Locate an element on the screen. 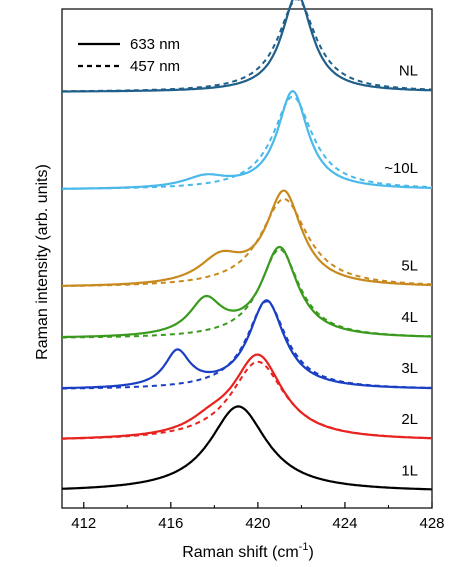 The height and width of the screenshot is (567, 474). curve-NL-633nm is located at coordinates (247, 46).